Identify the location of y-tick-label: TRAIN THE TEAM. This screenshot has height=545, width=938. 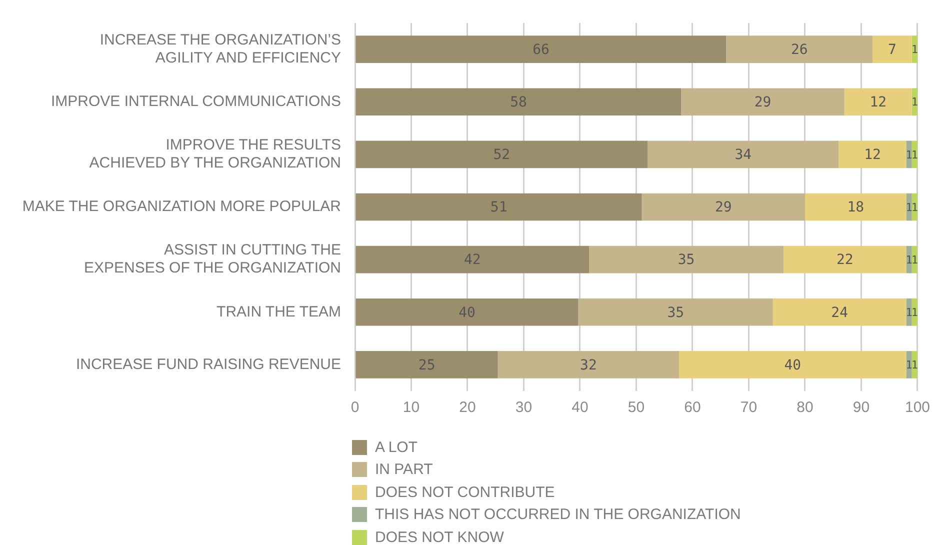
(278, 311).